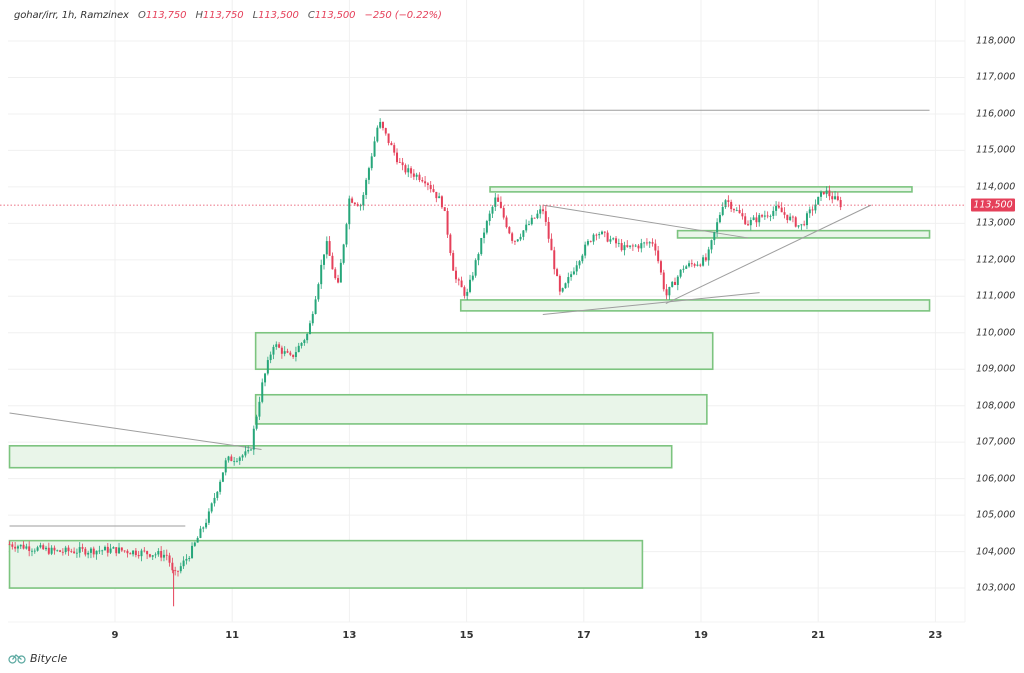 Image resolution: width=1024 pixels, height=673 pixels. What do you see at coordinates (484, 351) in the screenshot?
I see `zone-110k` at bounding box center [484, 351].